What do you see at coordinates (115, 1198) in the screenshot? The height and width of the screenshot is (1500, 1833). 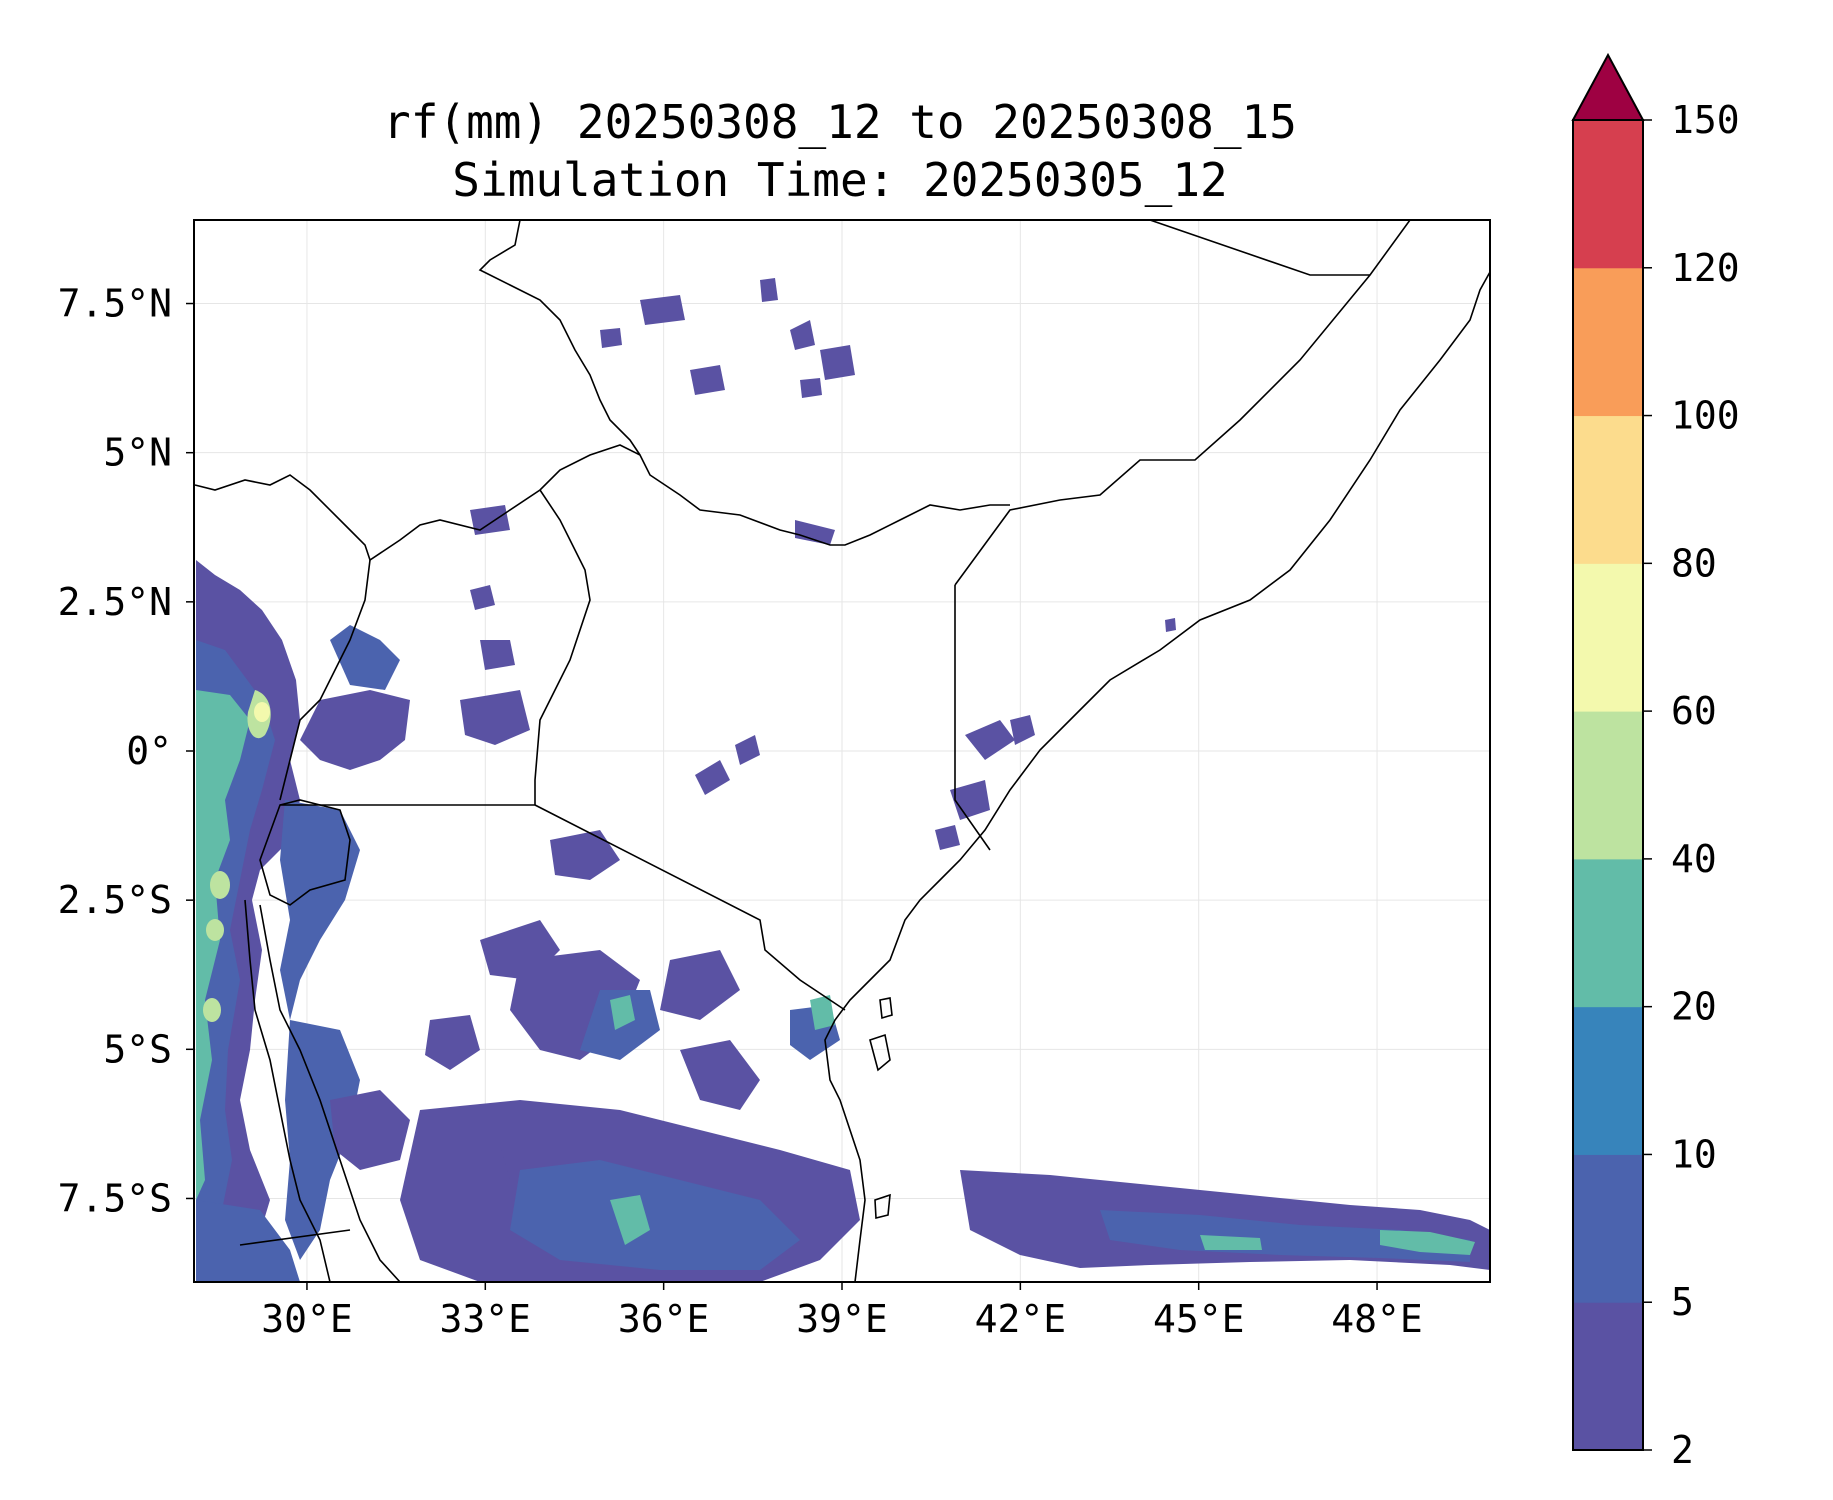 I see `y-tick-label: 7.5°S` at bounding box center [115, 1198].